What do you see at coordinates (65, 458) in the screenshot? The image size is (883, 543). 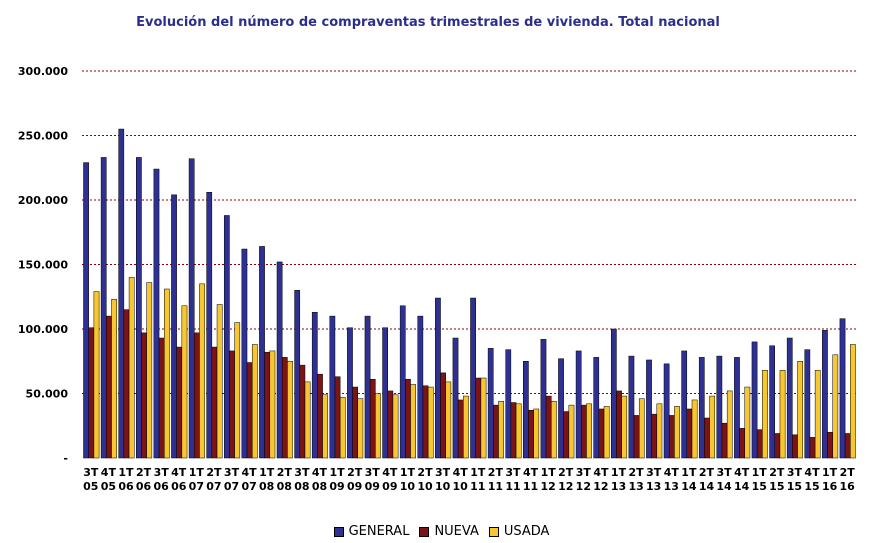 I see `y-tick-label: -` at bounding box center [65, 458].